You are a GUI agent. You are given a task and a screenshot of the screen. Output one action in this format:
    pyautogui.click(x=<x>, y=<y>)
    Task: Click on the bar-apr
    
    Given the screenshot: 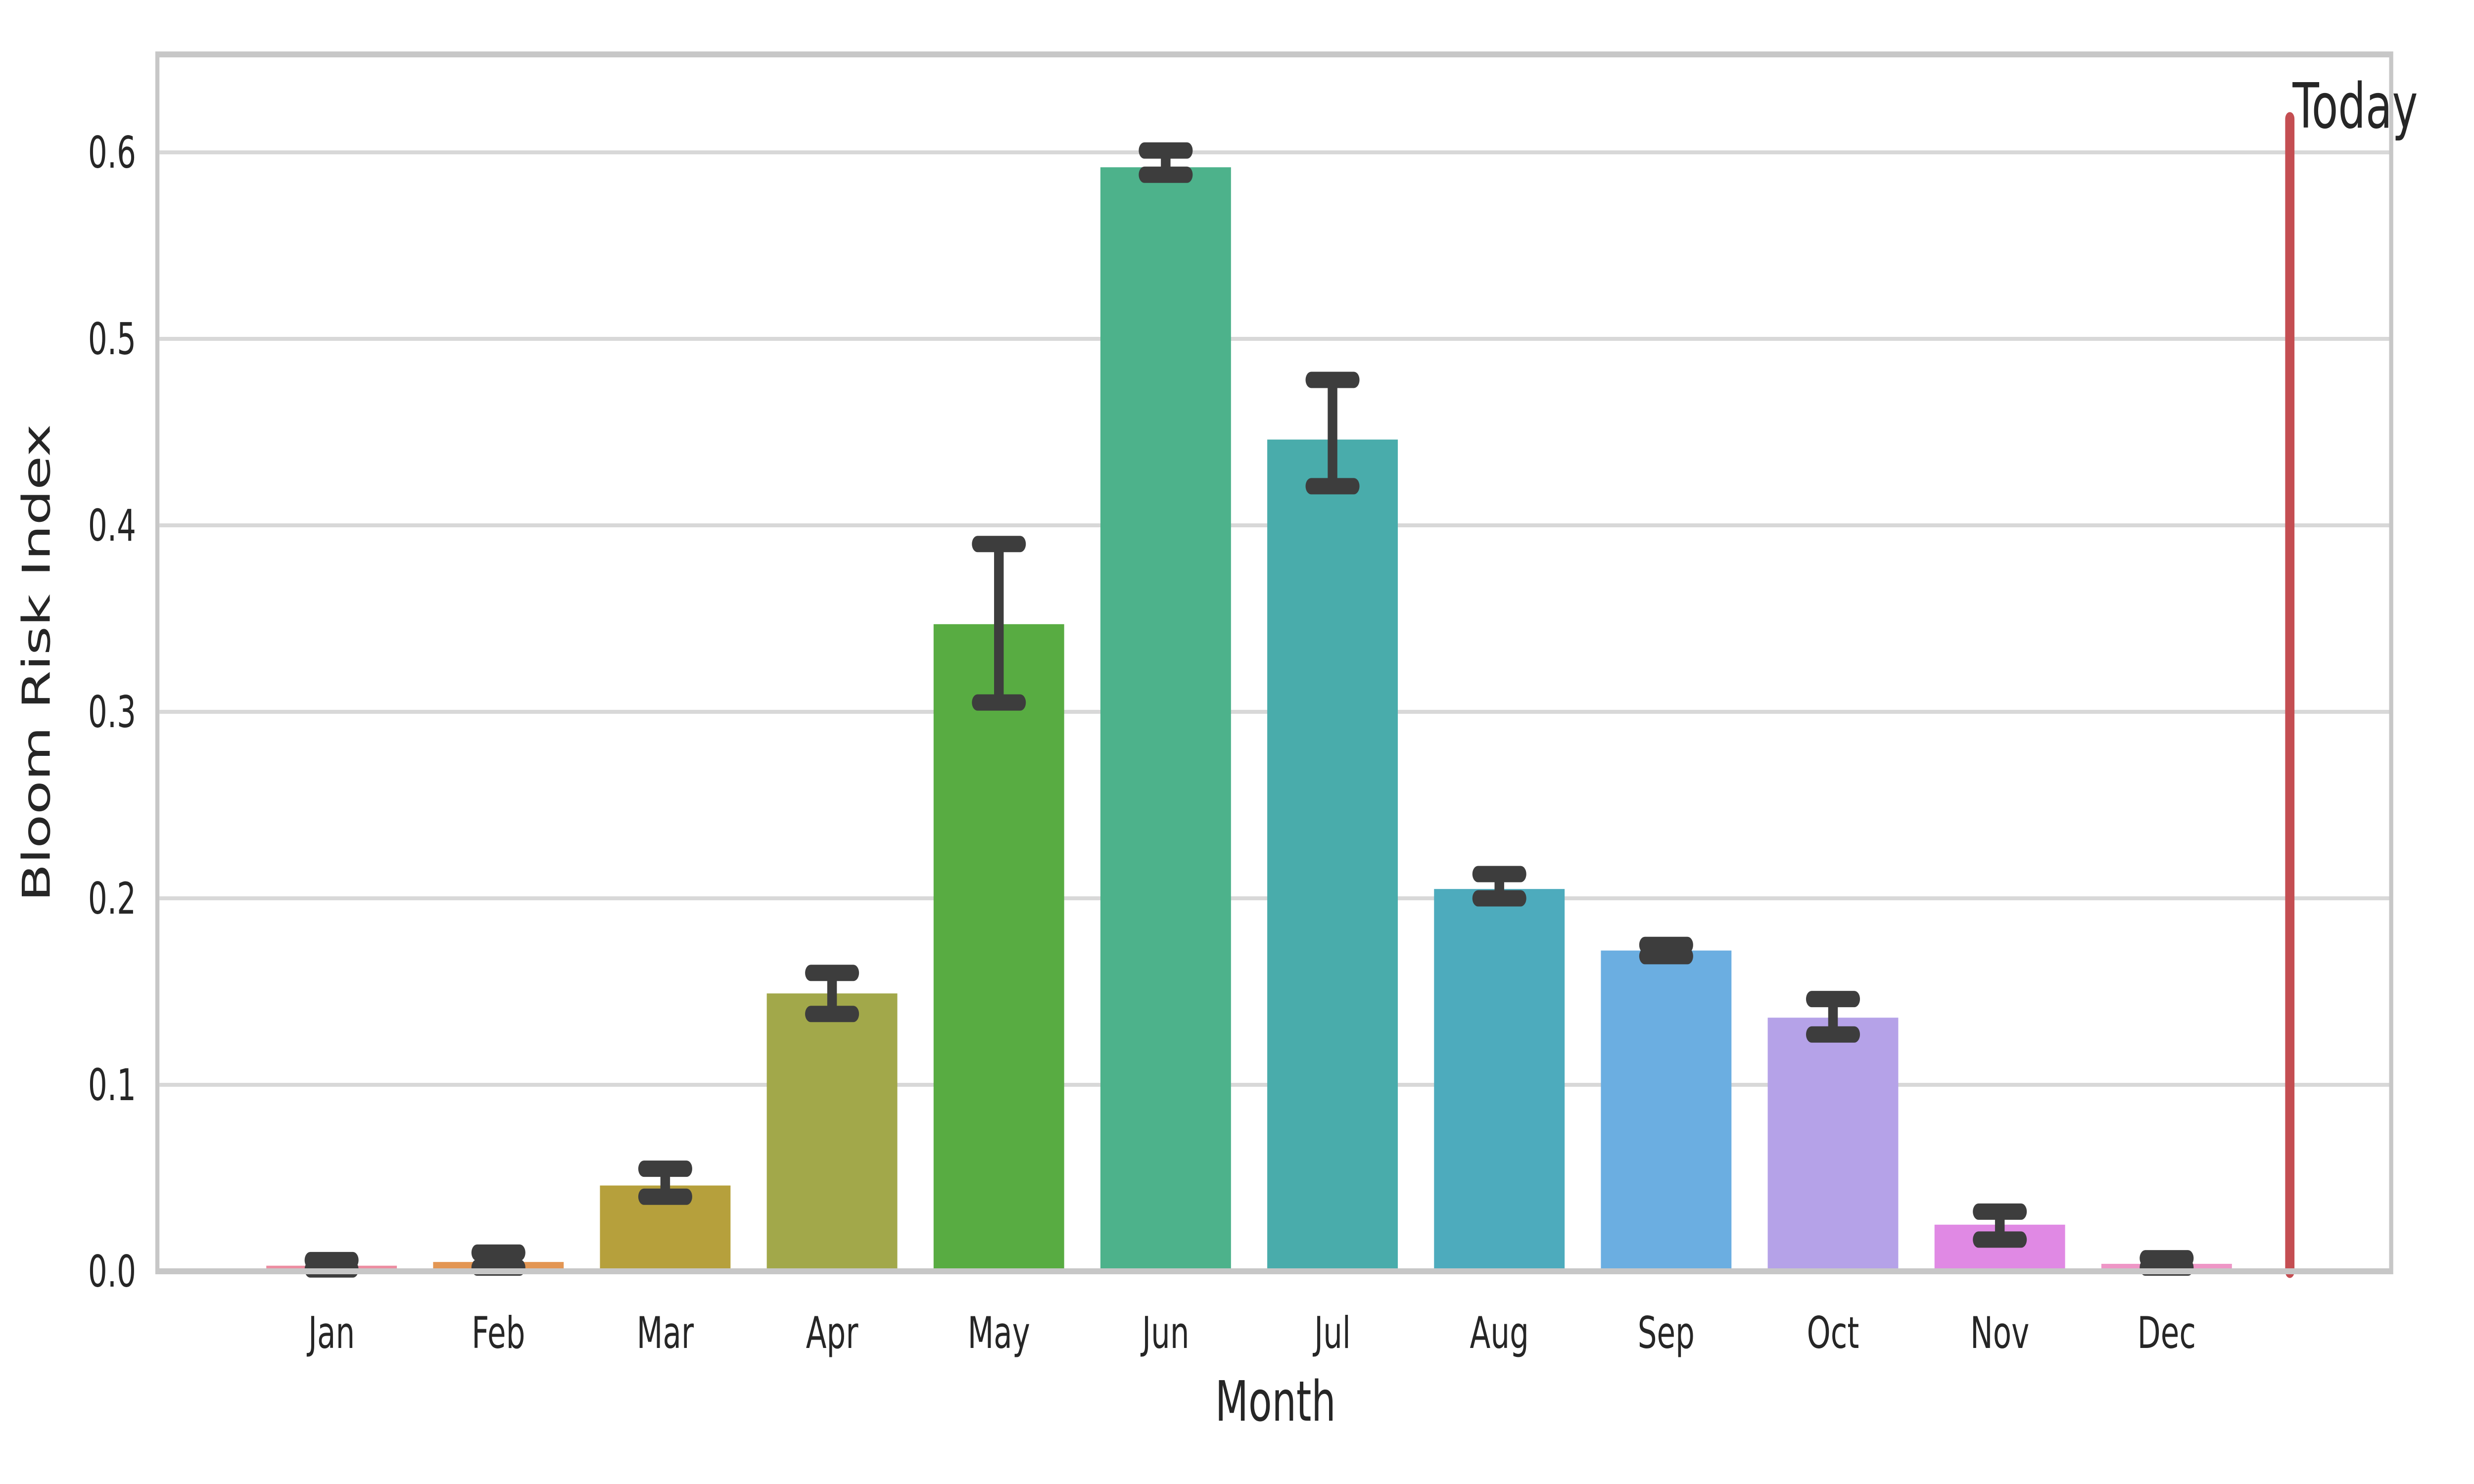 What is the action you would take?
    pyautogui.click(x=832, y=1132)
    